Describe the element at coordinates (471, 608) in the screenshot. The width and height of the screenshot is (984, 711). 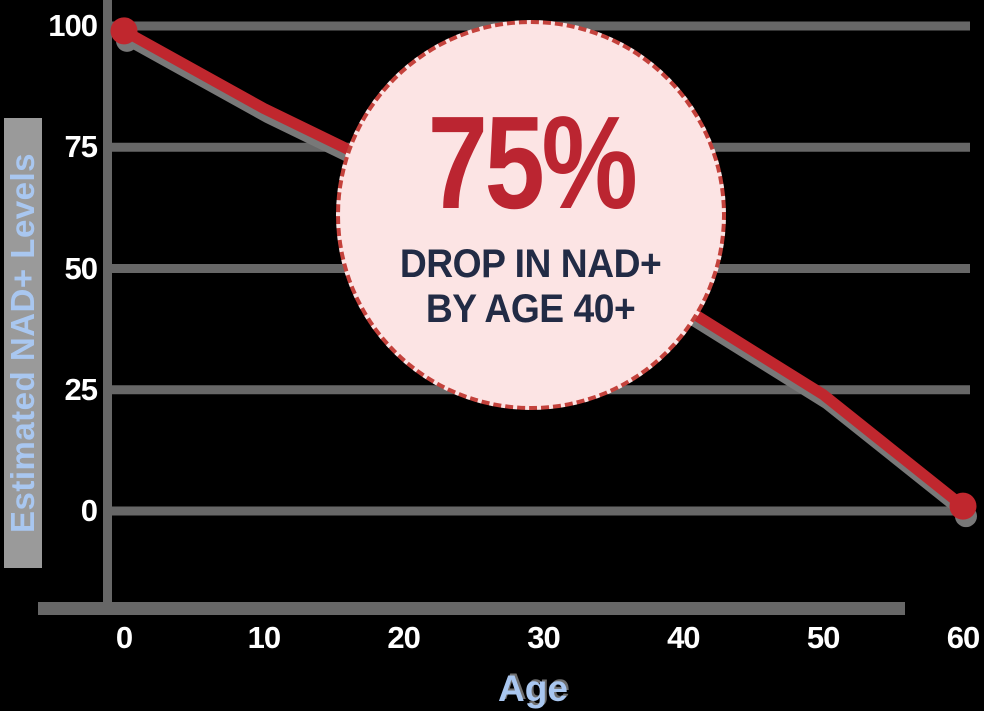
I see `x-axis-line` at that location.